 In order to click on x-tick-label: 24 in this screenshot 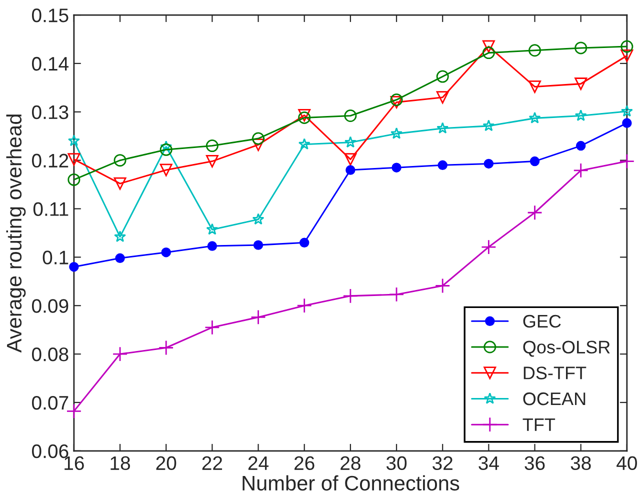, I will do `click(258, 463)`.